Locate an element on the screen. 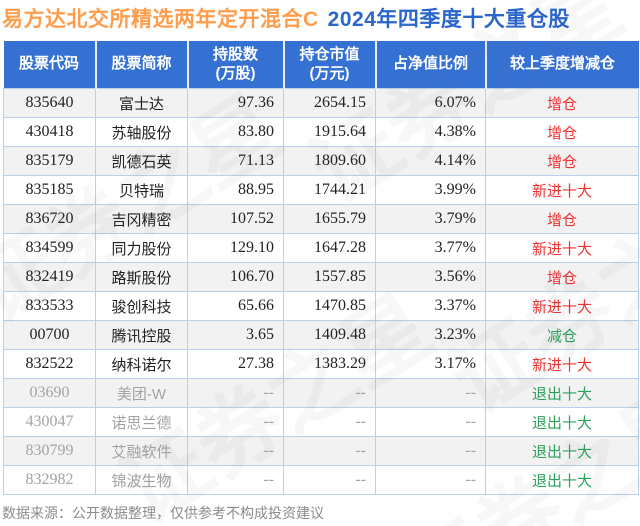 This screenshot has height=526, width=640. stock-name-cell: 贝特瑞 is located at coordinates (141, 190).